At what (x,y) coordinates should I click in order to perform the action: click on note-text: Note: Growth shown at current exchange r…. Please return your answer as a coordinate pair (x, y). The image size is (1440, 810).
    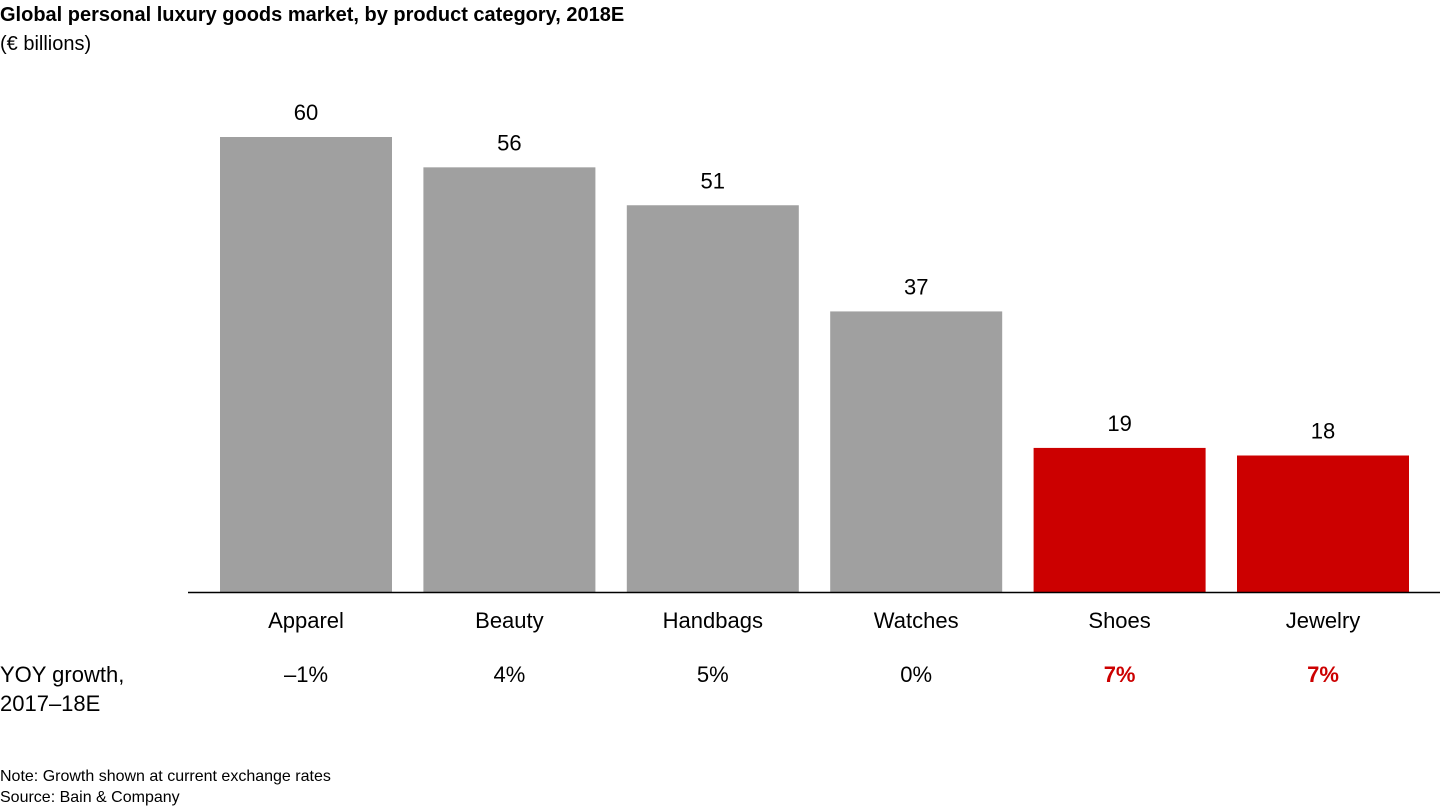
    Looking at the image, I should click on (165, 776).